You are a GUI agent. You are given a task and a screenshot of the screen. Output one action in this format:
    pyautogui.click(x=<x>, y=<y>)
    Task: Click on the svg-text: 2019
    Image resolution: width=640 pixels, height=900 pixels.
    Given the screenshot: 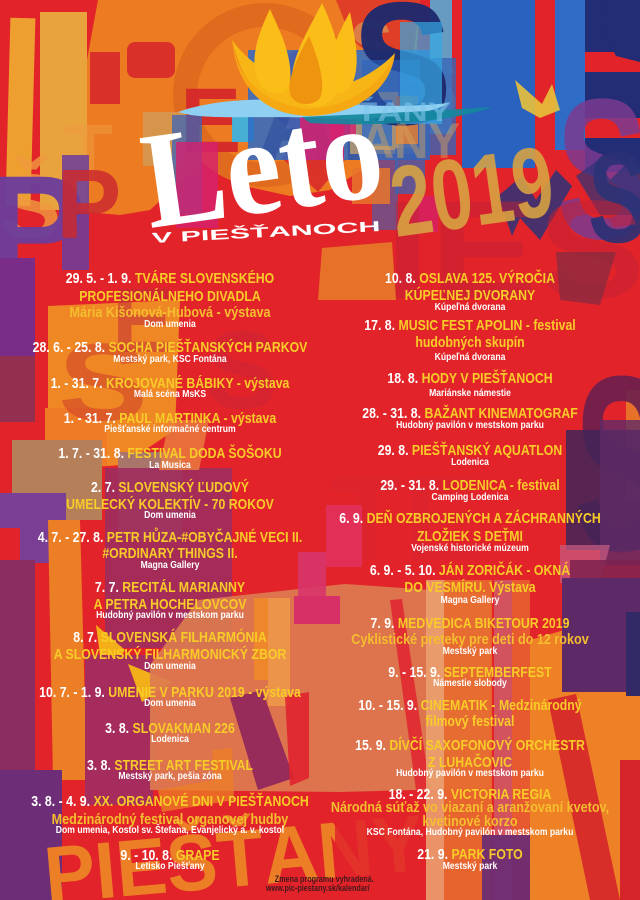 What is the action you would take?
    pyautogui.click(x=471, y=192)
    